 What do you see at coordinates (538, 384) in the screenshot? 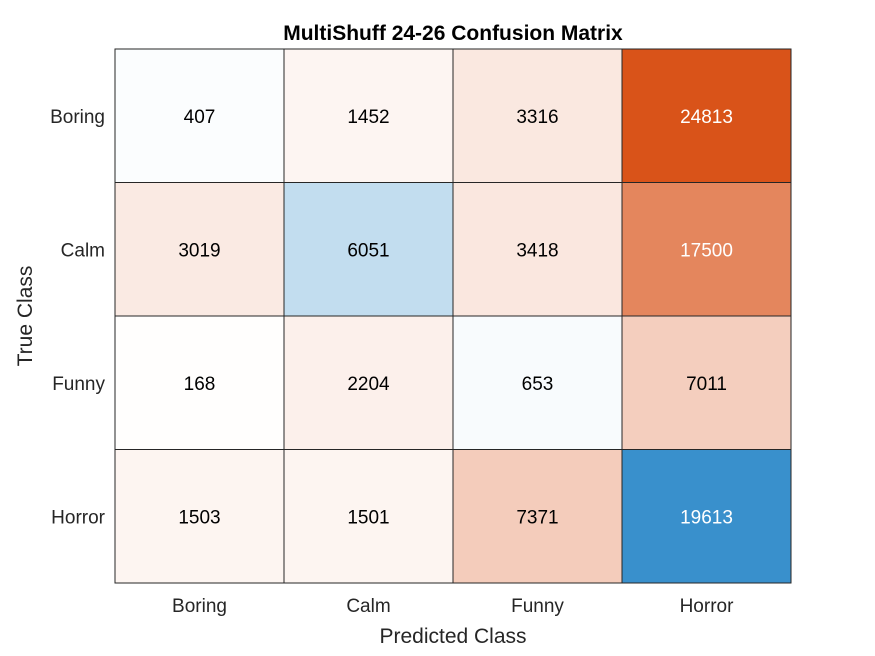
I see `cell-value-label: 653` at bounding box center [538, 384].